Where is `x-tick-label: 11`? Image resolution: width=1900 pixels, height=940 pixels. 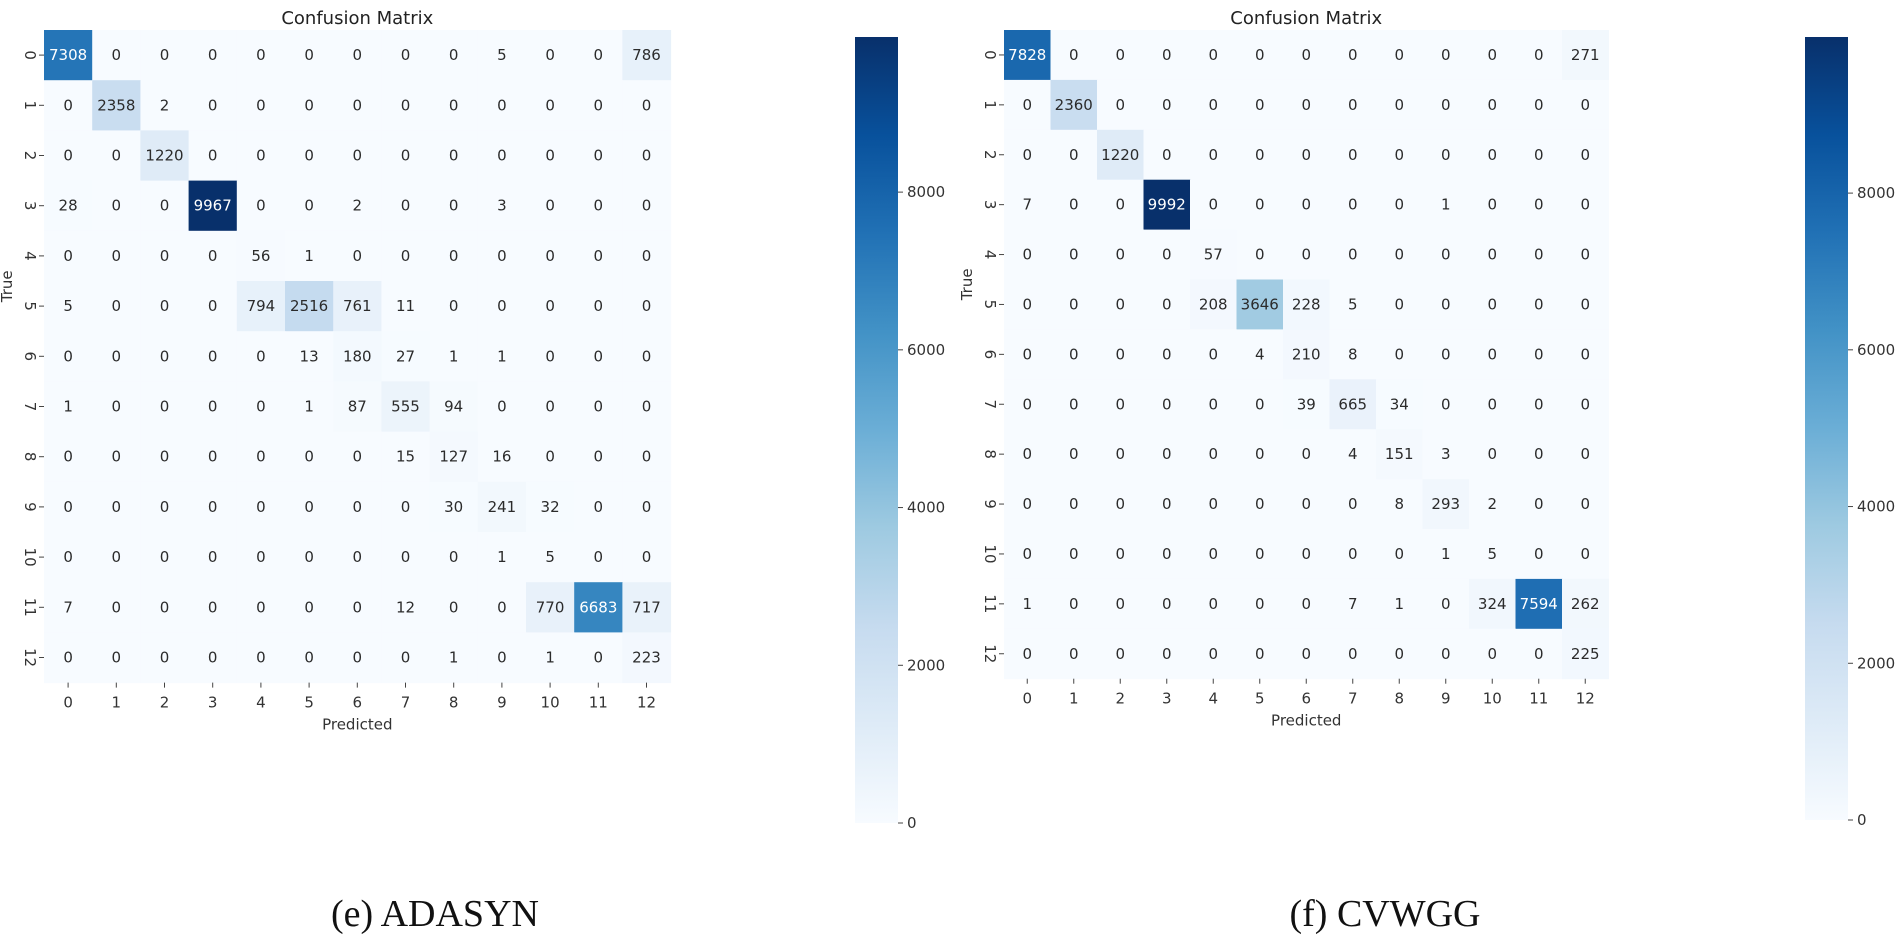
x-tick-label: 11 is located at coordinates (598, 703).